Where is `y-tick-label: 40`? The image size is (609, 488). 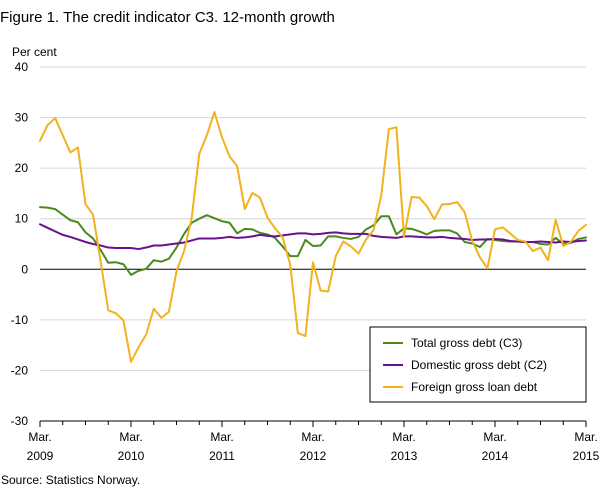
y-tick-label: 40 is located at coordinates (22, 67).